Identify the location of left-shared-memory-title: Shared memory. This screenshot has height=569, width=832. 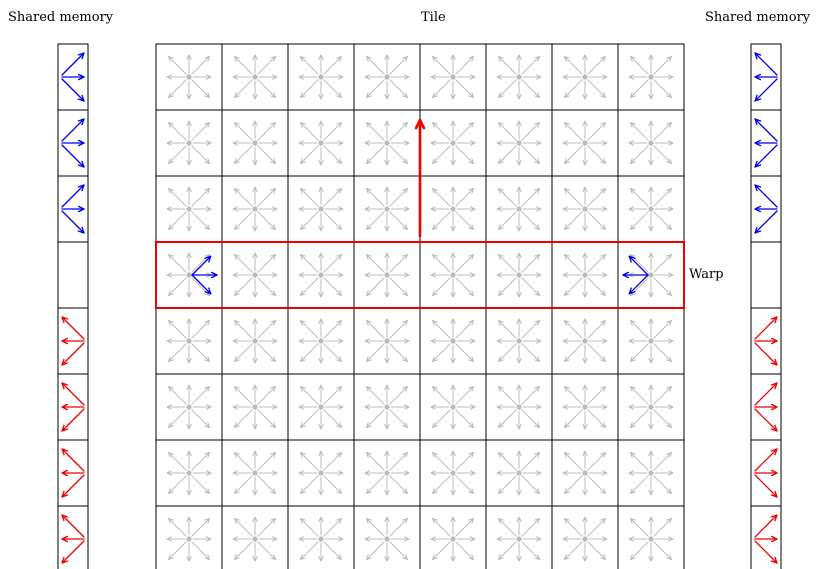
(61, 17).